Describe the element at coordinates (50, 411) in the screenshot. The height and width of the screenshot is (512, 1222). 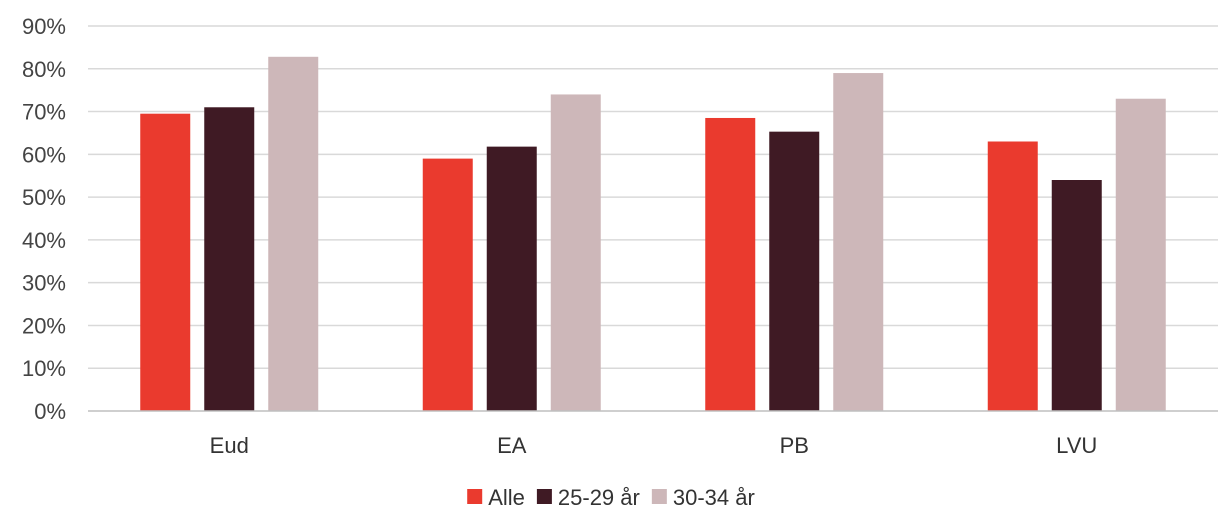
I see `y-tick-label: 0%` at that location.